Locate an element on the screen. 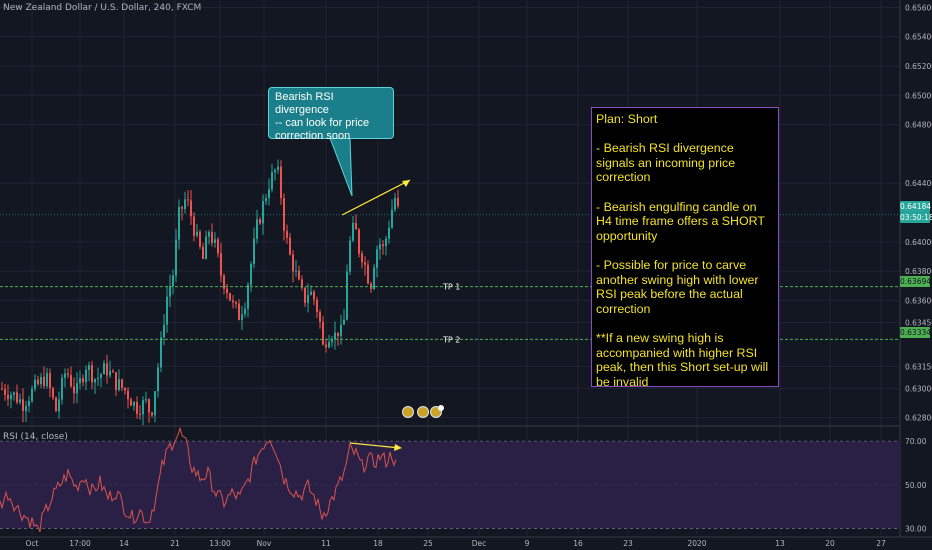 This screenshot has height=550, width=932. candle-countdown-label: 03:50:18 is located at coordinates (916, 217).